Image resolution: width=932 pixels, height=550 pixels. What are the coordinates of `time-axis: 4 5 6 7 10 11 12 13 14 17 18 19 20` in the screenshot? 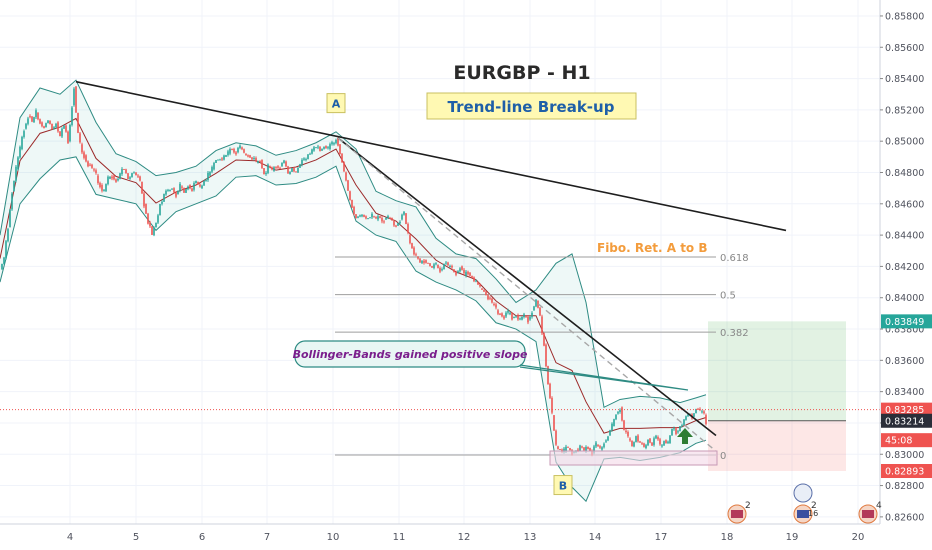 It's located at (440, 533).